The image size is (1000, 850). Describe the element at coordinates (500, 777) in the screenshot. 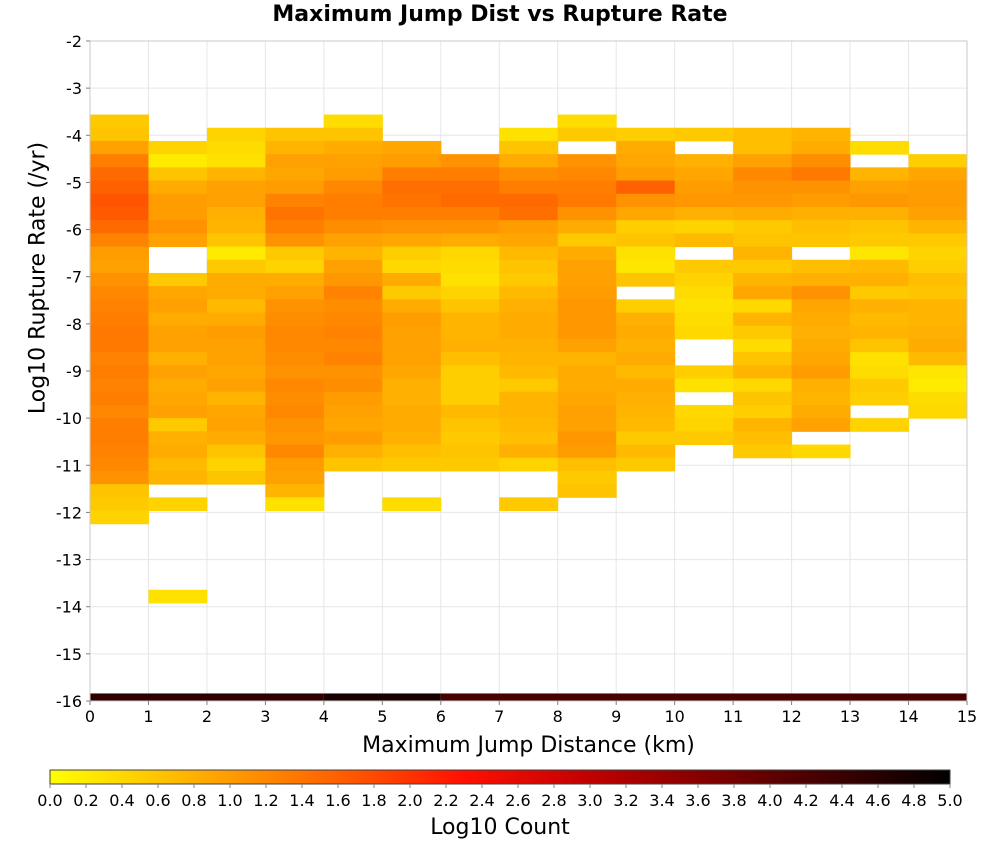

I see `colorbar` at that location.